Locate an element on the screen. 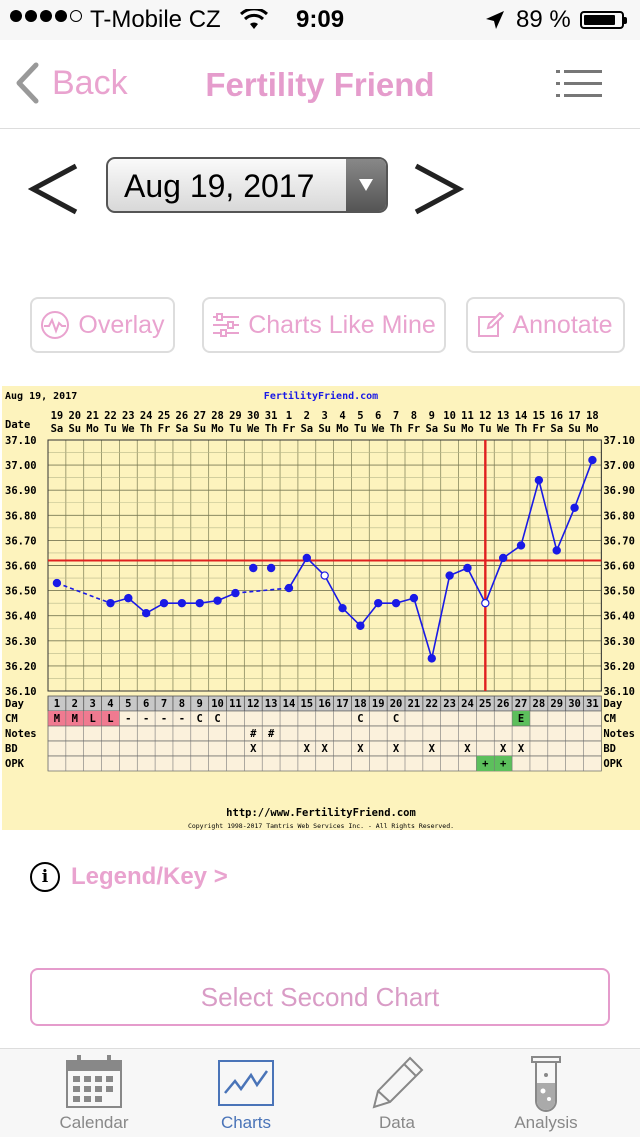 The height and width of the screenshot is (1137, 640). day-number: 14 is located at coordinates (289, 704).